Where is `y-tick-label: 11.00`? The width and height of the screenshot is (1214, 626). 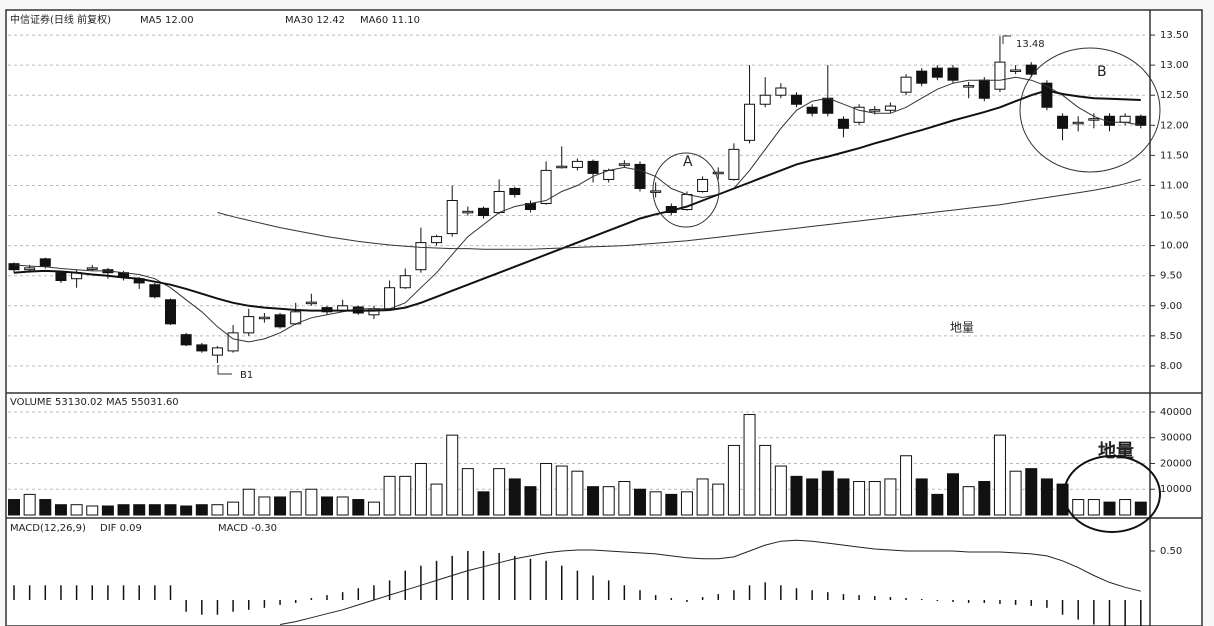 y-tick-label: 11.00 is located at coordinates (1174, 185).